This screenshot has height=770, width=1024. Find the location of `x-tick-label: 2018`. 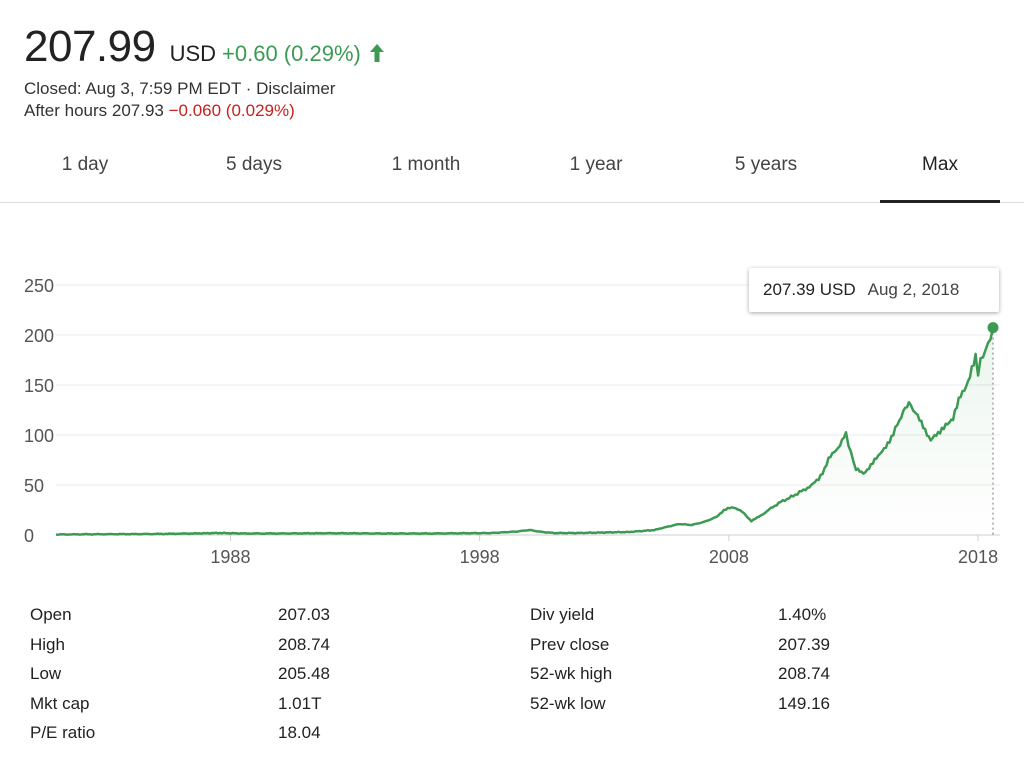

x-tick-label: 2018 is located at coordinates (978, 557).